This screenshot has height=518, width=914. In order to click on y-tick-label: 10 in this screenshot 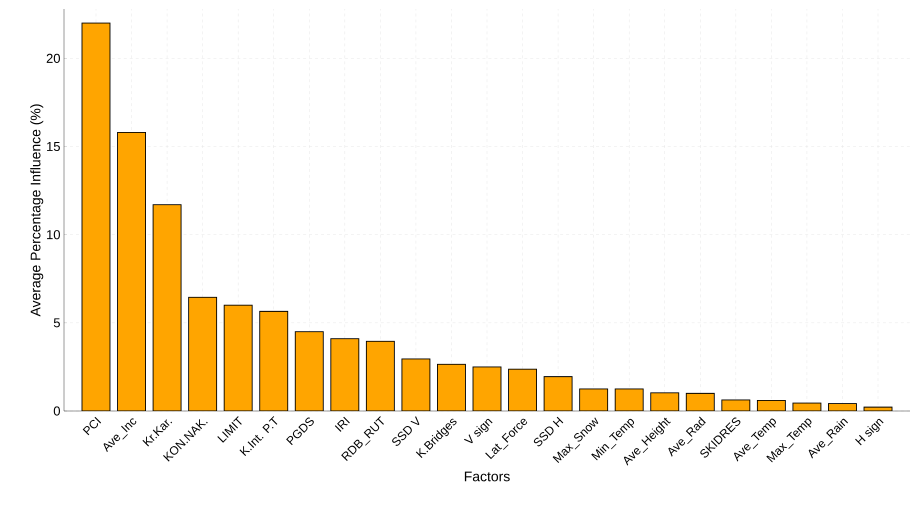, I will do `click(53, 235)`.